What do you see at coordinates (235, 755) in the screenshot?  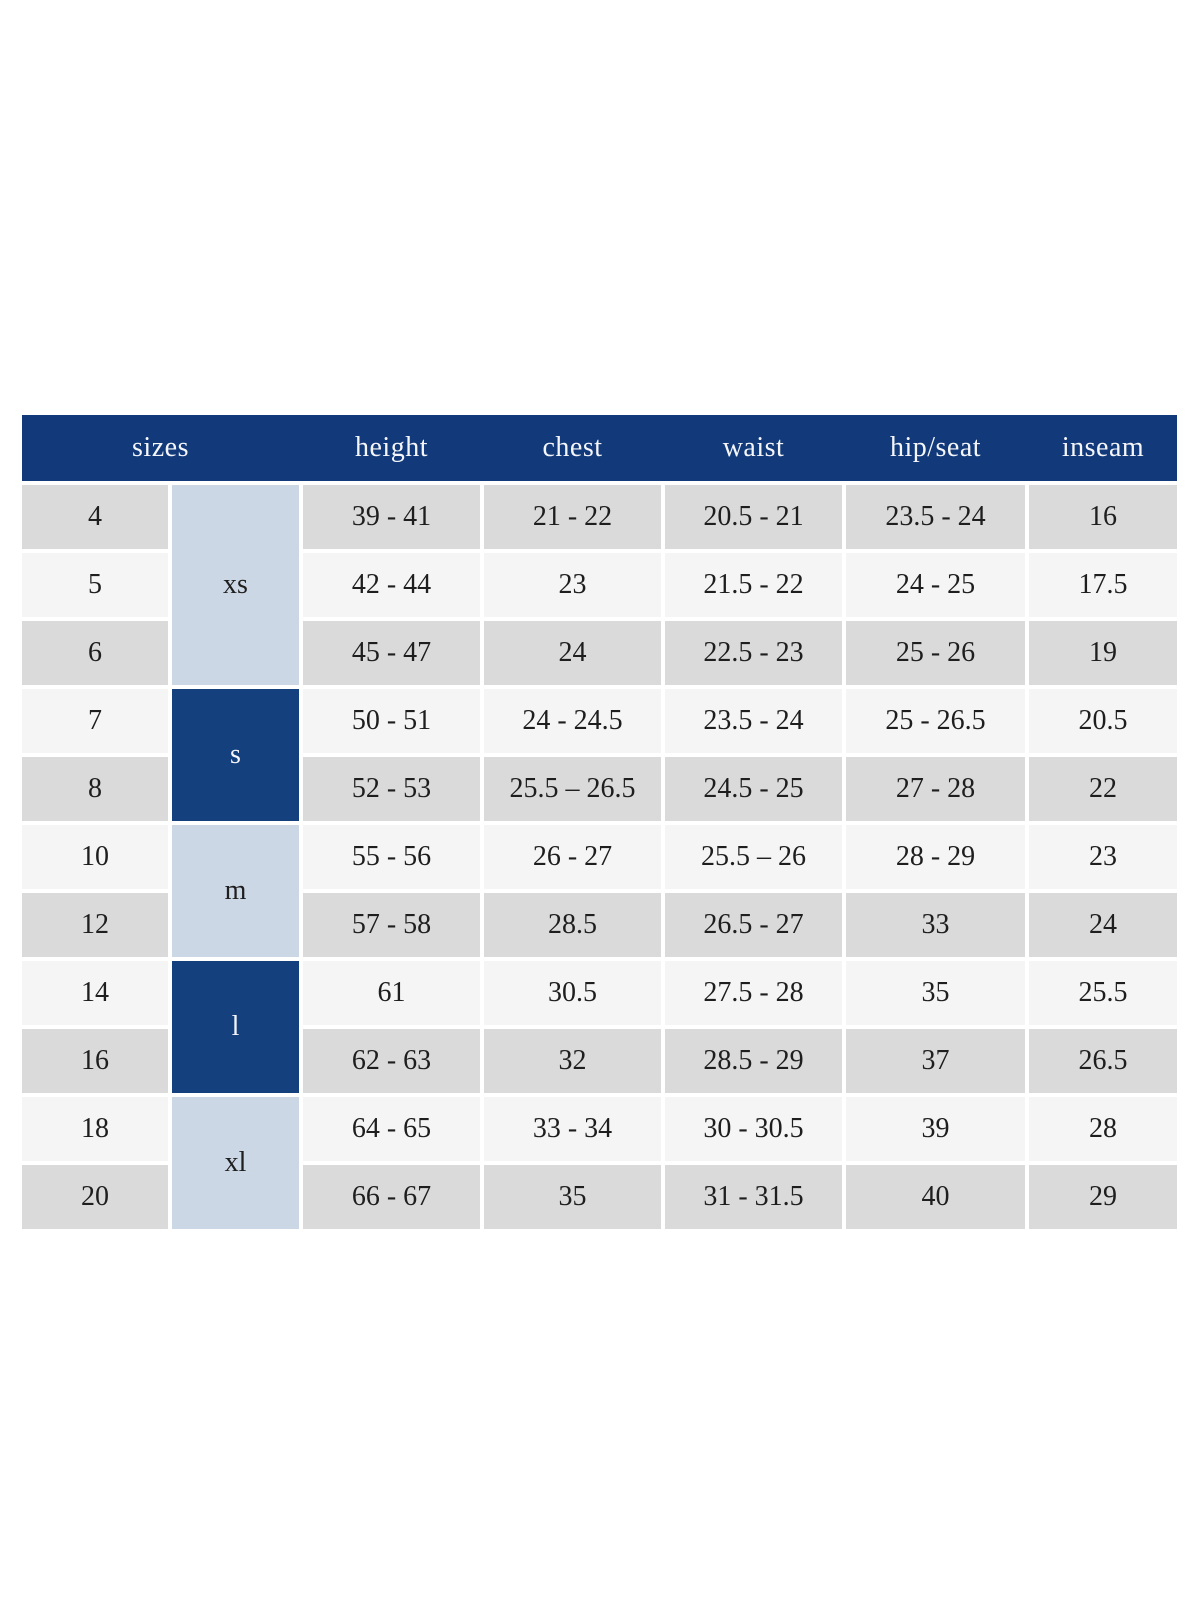 I see `group-label-s: s` at bounding box center [235, 755].